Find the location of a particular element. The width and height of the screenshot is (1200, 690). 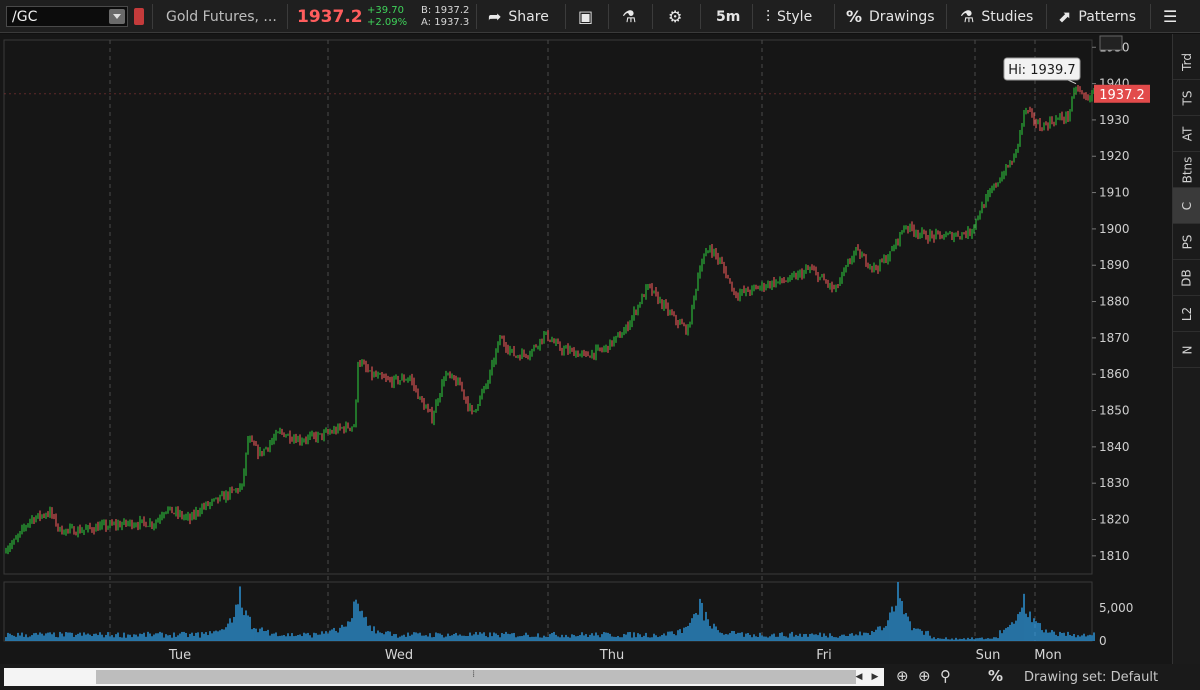

y-tick-label: 1850 is located at coordinates (1114, 411).